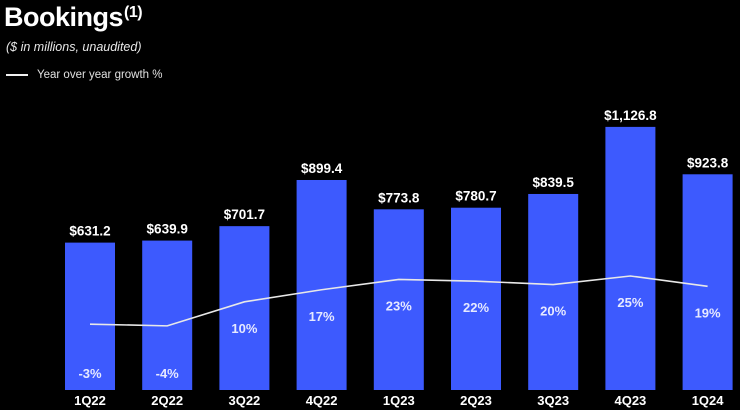 Image resolution: width=740 pixels, height=410 pixels. I want to click on bar-2Q23, so click(476, 298).